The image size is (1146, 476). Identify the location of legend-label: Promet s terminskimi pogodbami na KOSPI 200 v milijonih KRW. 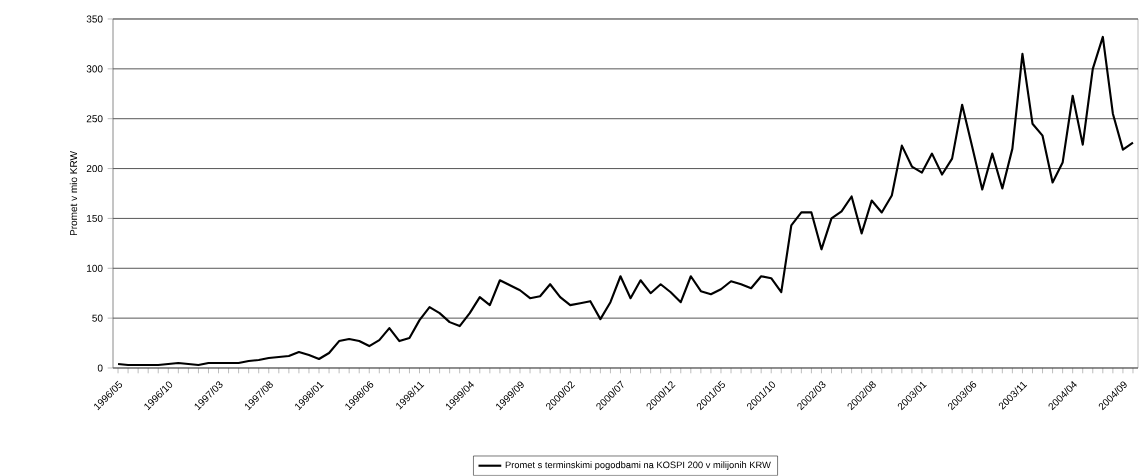
(638, 466).